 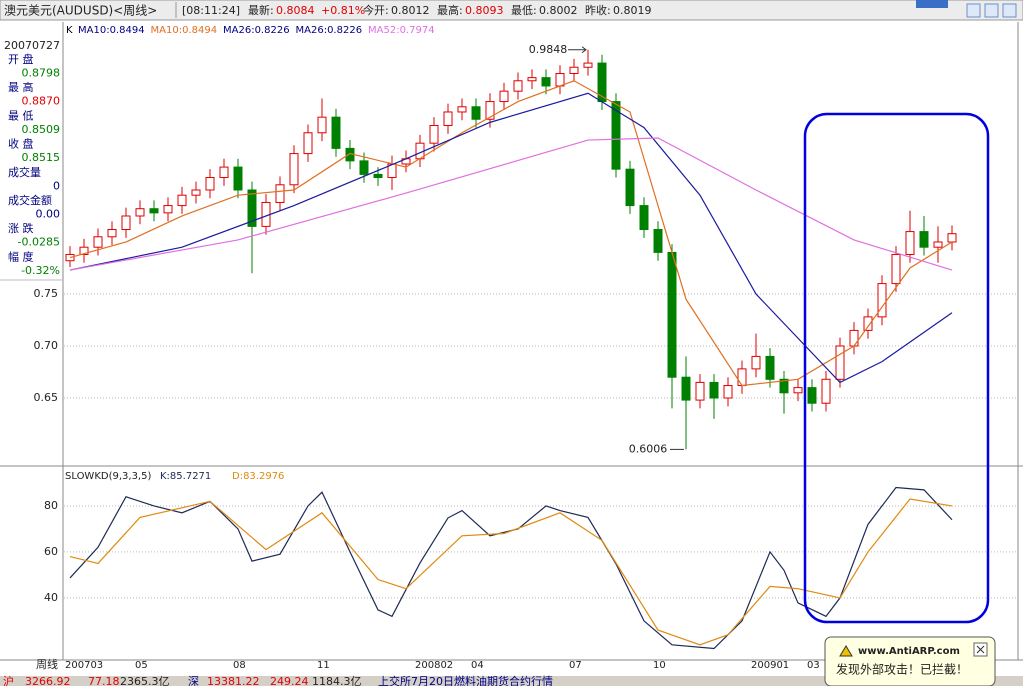 What do you see at coordinates (577, 50) in the screenshot?
I see `annotation-arrow` at bounding box center [577, 50].